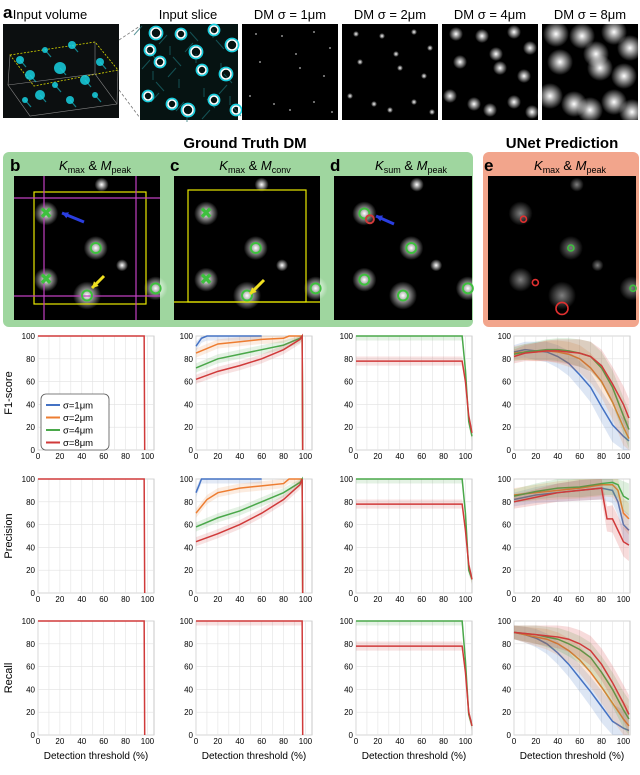 The height and width of the screenshot is (775, 640). Describe the element at coordinates (174, 165) in the screenshot. I see `panel-letter: c` at that location.